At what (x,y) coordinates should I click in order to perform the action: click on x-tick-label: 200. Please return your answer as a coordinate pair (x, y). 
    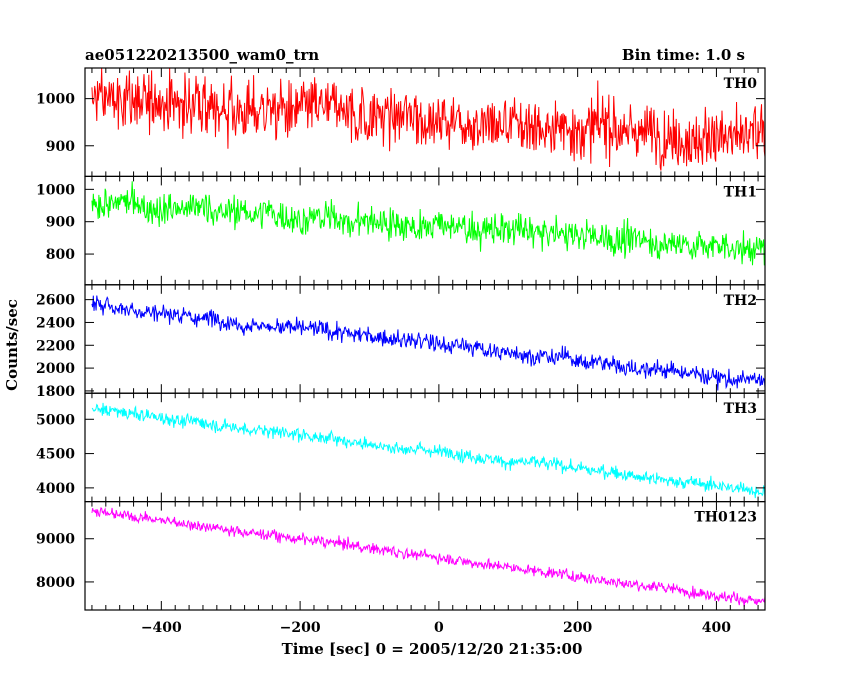
    Looking at the image, I should click on (577, 628).